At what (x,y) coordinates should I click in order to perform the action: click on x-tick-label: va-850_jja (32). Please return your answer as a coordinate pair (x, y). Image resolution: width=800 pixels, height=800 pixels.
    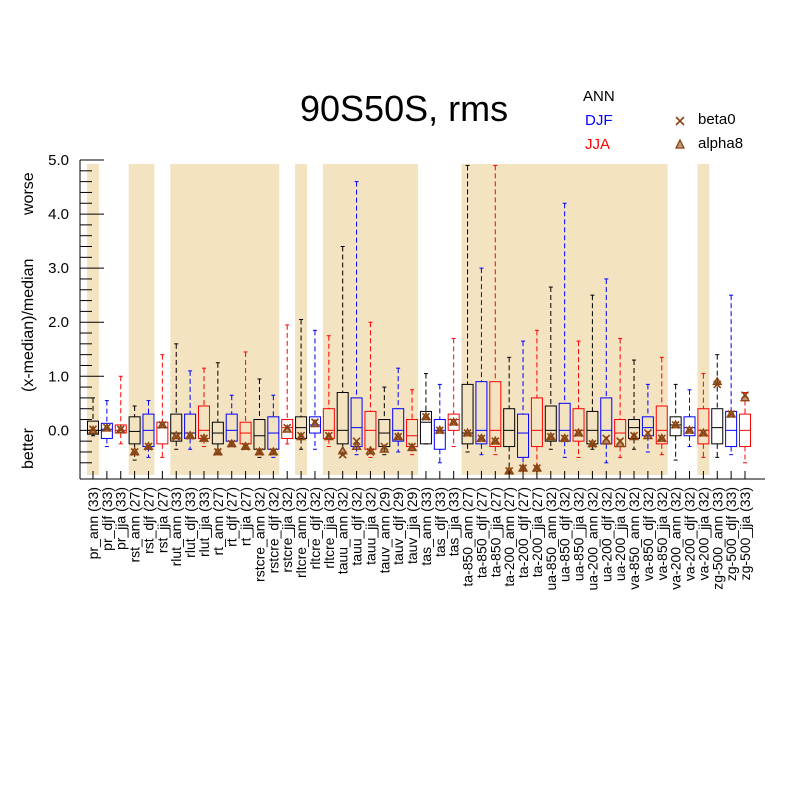
    Looking at the image, I should click on (662, 533).